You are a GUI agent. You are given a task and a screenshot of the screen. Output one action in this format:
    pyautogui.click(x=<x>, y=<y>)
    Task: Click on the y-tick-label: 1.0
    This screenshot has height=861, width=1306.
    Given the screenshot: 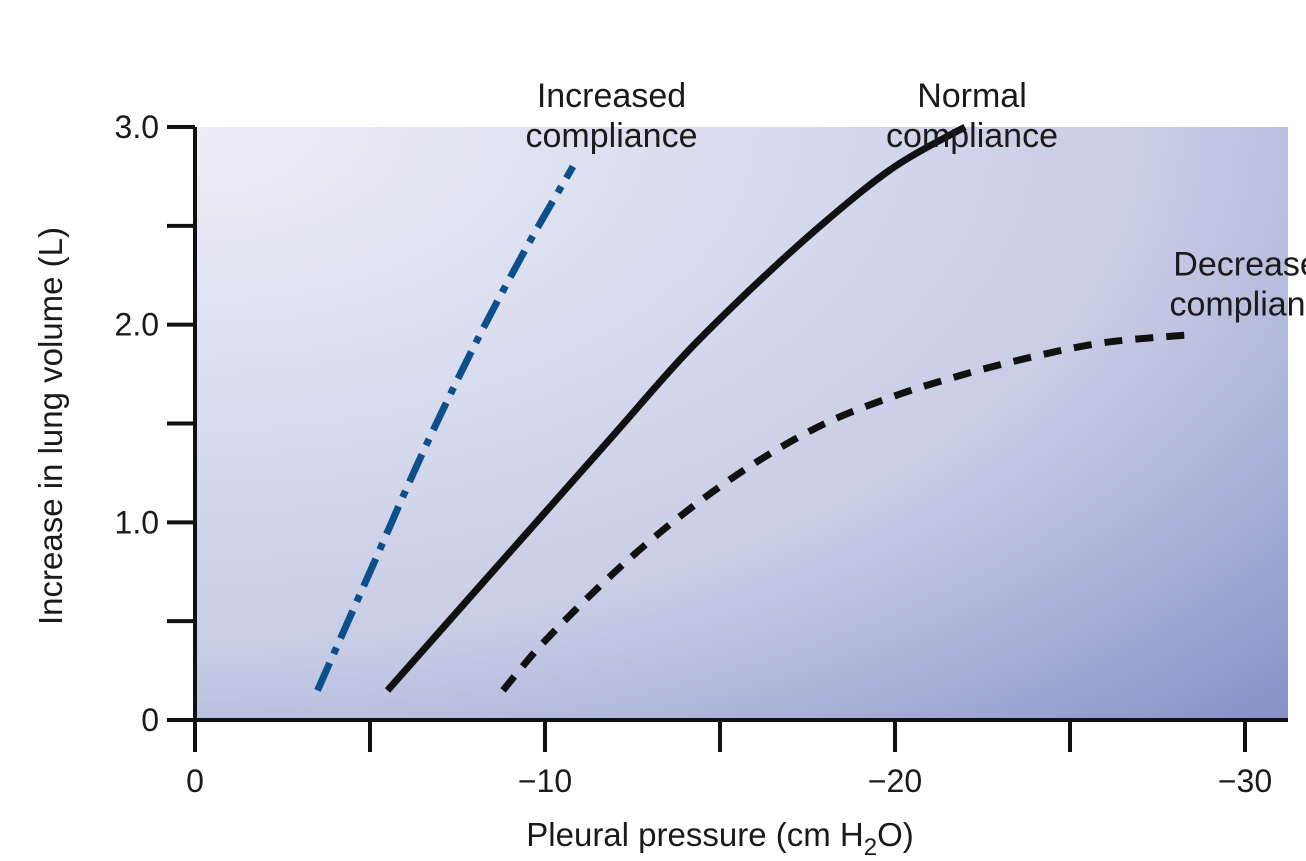 What is the action you would take?
    pyautogui.click(x=137, y=522)
    